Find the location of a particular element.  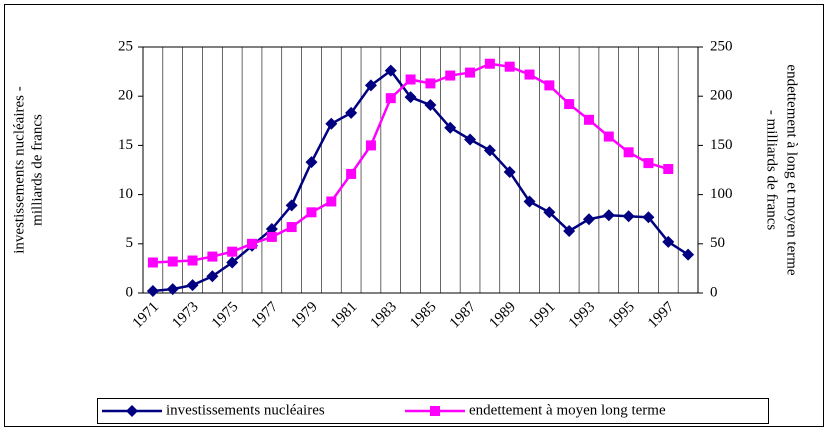

y2-axis-label: - milliards de francs is located at coordinates (772, 170).